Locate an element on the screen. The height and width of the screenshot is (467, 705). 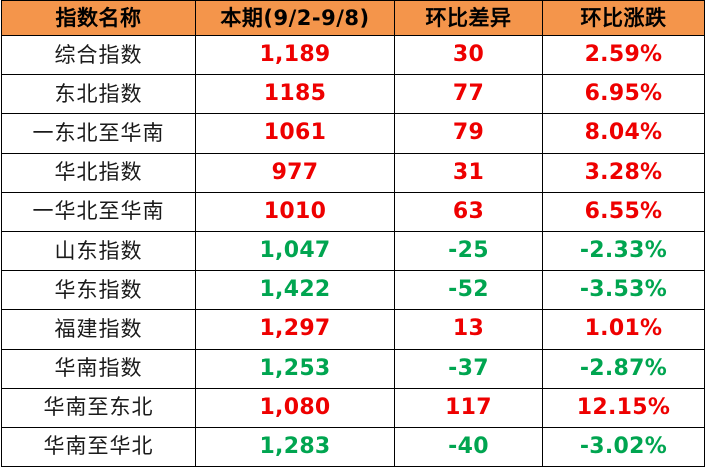
period-change-value-cell: -2.87% is located at coordinates (623, 368).